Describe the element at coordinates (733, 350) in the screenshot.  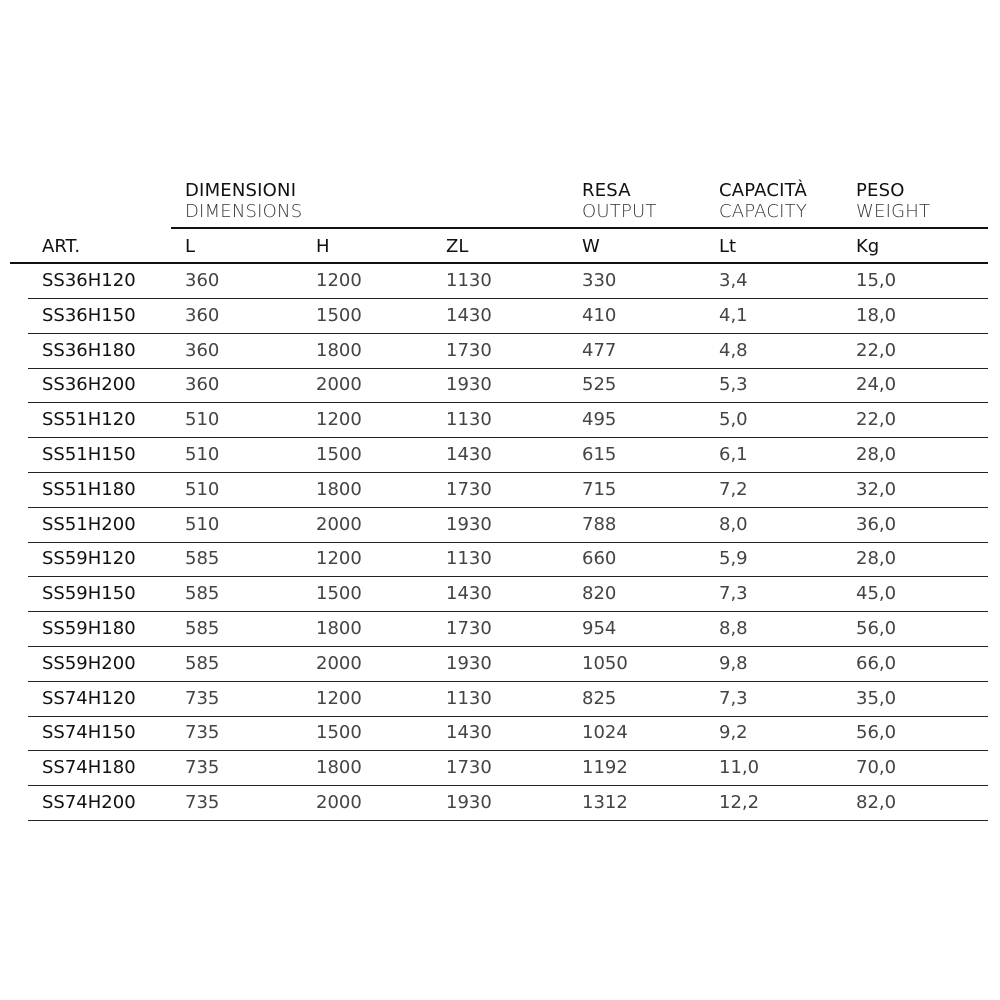
I see `cell-lt: 4,8` at that location.